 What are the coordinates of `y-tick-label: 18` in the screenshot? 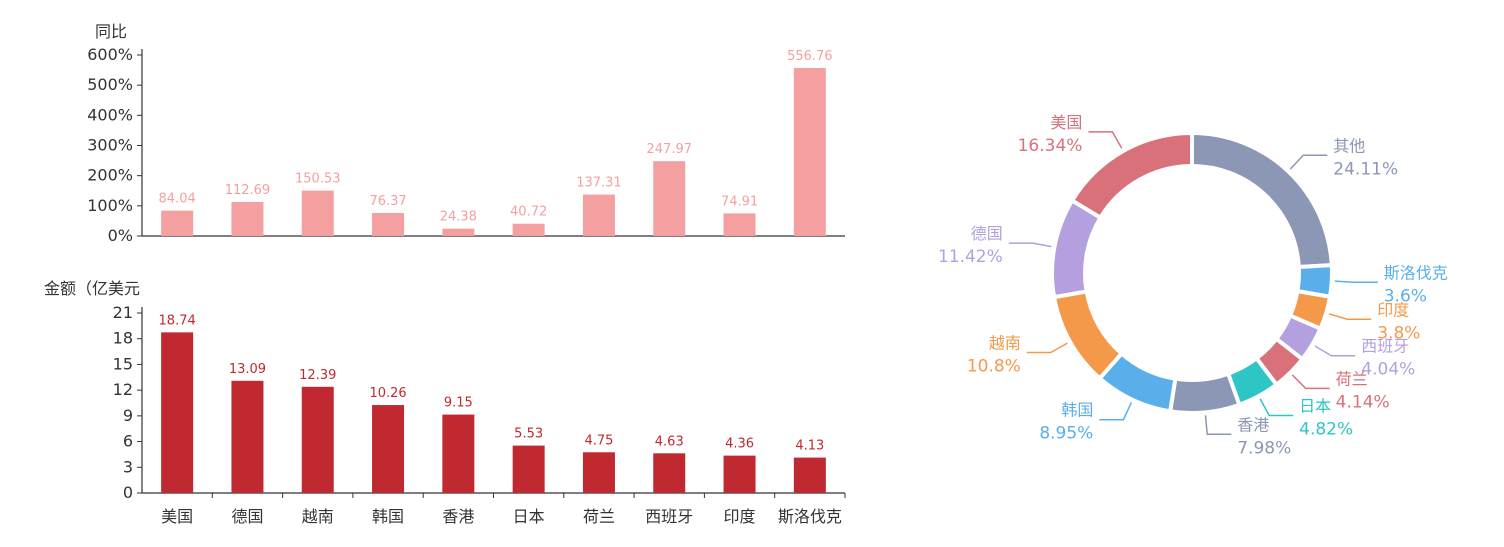 It's located at (123, 338).